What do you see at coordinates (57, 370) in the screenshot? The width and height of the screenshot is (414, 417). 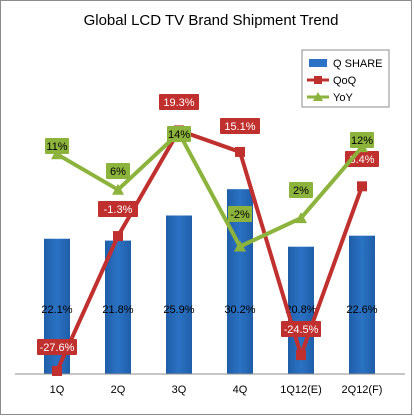 I see `qoq-point-1q` at bounding box center [57, 370].